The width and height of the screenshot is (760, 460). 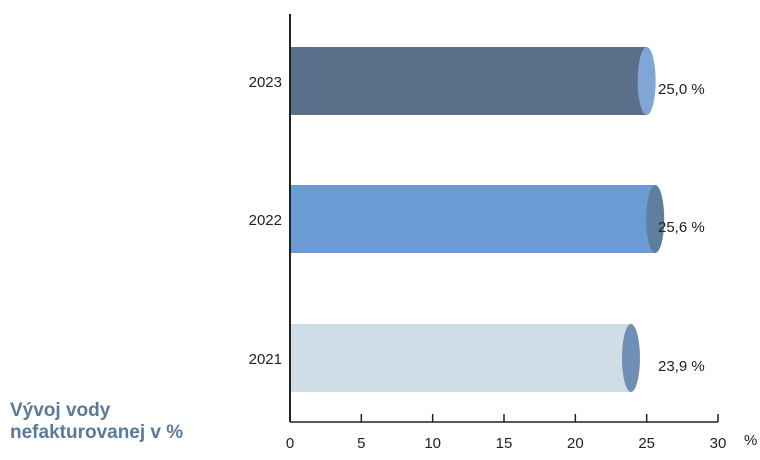 I want to click on category-label-2023: 2023, so click(x=265, y=82).